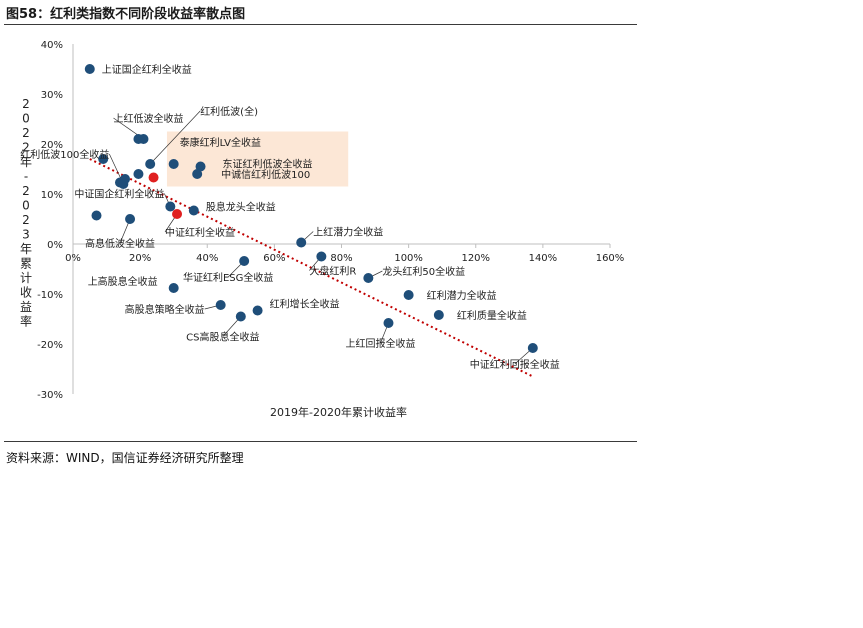 This screenshot has height=628, width=863. What do you see at coordinates (119, 194) in the screenshot?
I see `data-label: 中证国企红利全收益` at bounding box center [119, 194].